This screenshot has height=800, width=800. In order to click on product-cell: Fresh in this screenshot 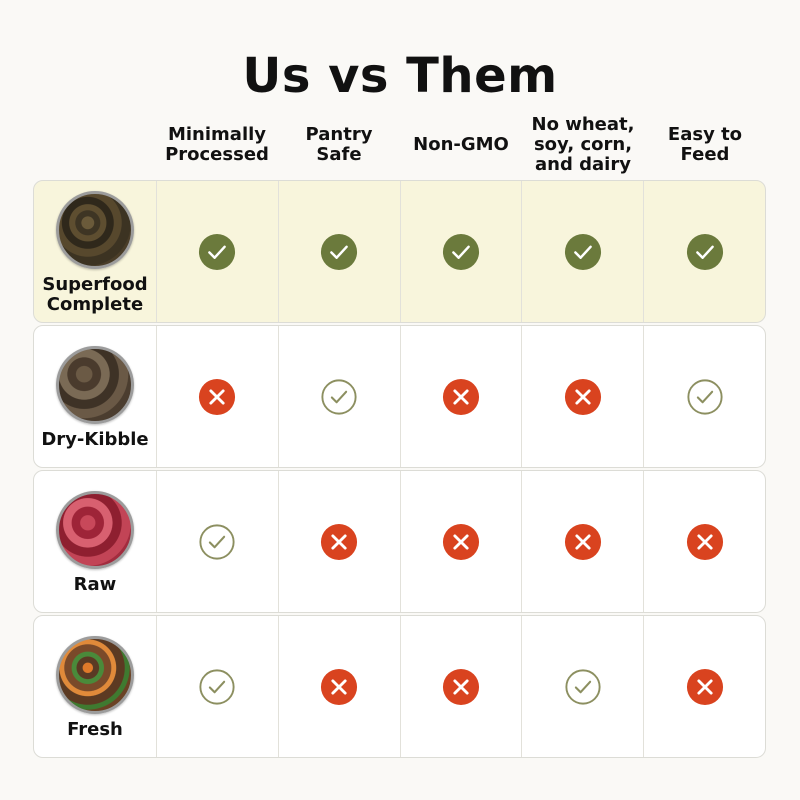, I will do `click(95, 686)`.